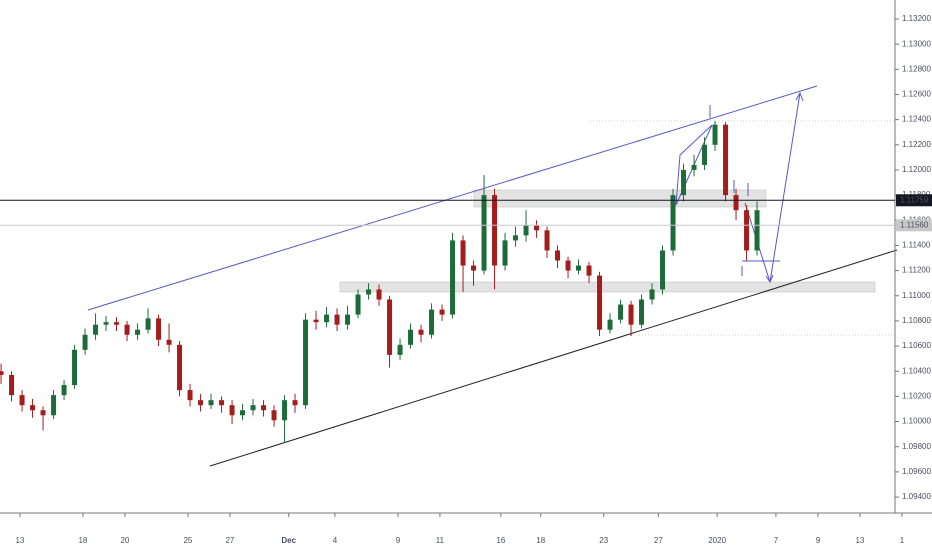  Describe the element at coordinates (916, 395) in the screenshot. I see `y-tick-label: 1.10200` at that location.